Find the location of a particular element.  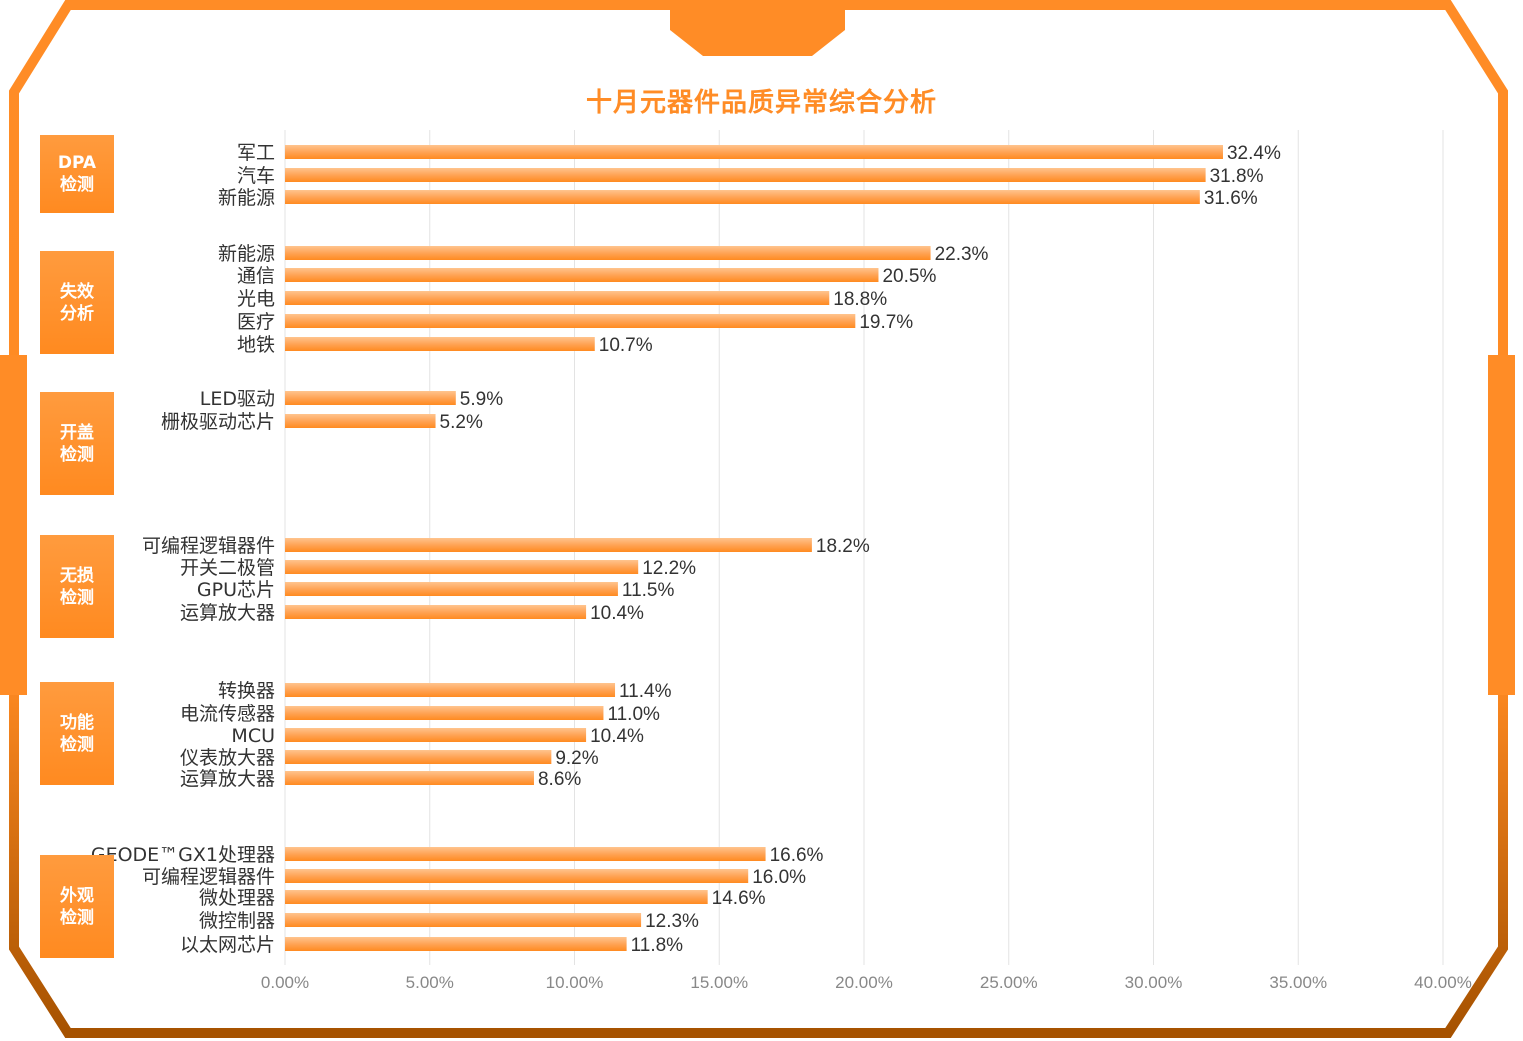

data-label: 20.5% is located at coordinates (909, 276).